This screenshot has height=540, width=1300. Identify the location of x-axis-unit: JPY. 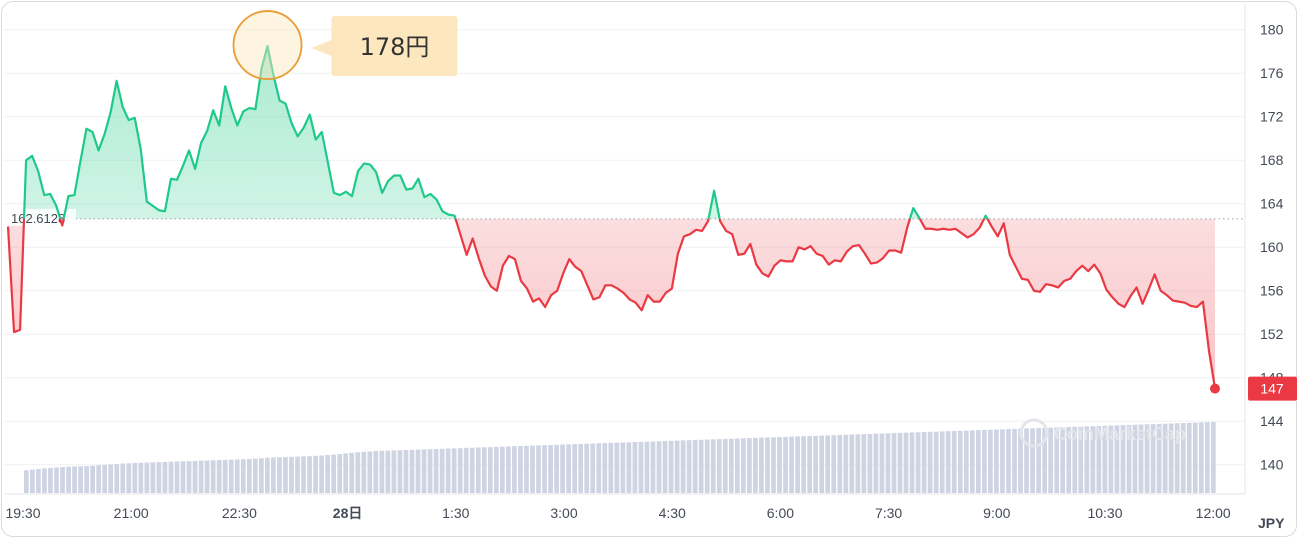
(1271, 523).